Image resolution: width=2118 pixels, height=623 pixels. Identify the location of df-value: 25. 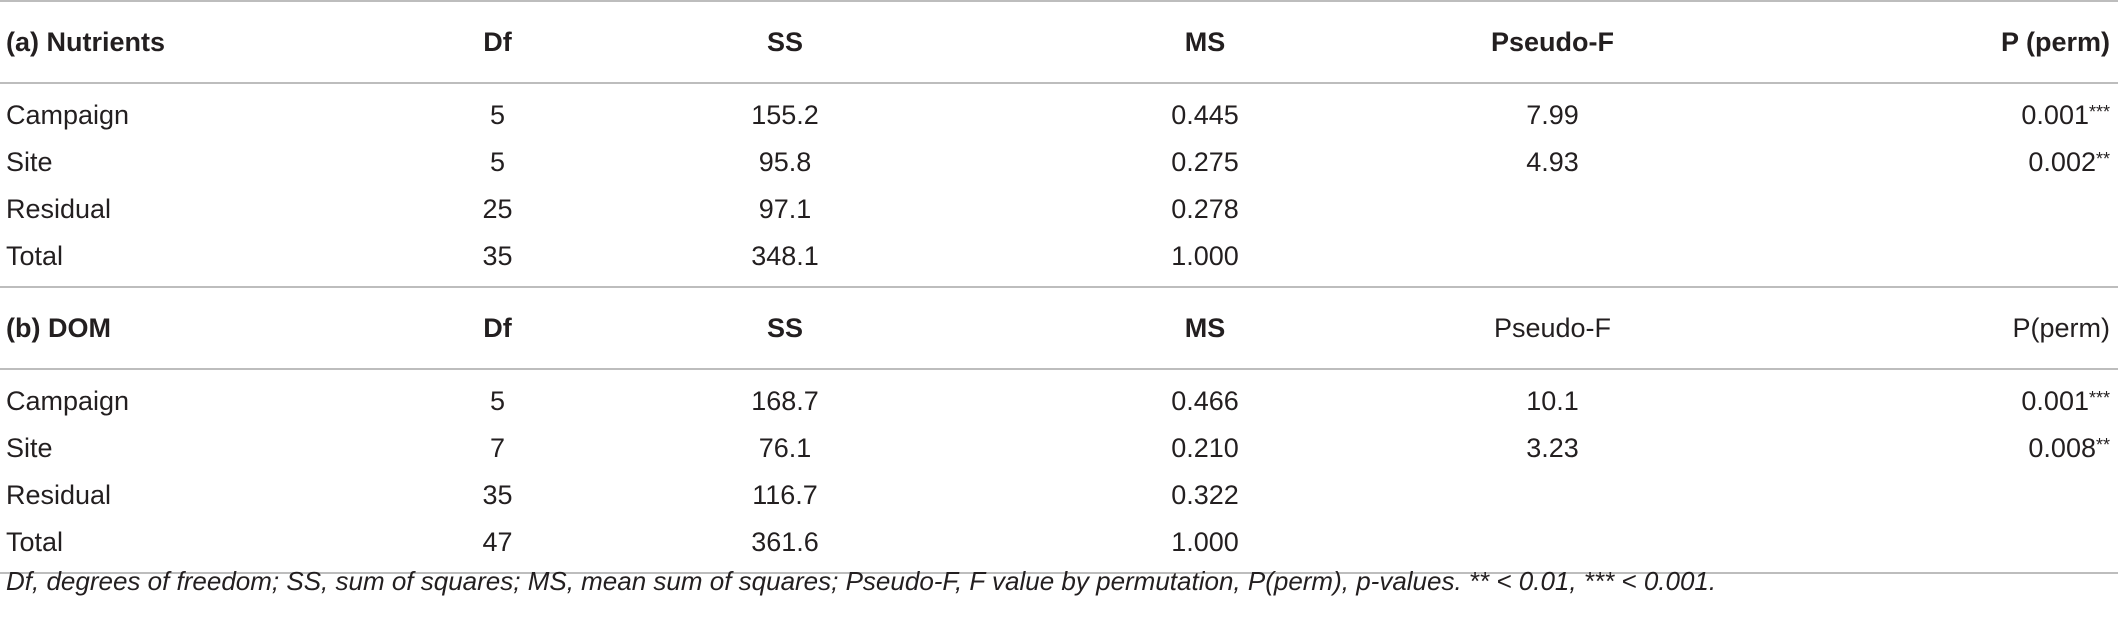
(497, 209).